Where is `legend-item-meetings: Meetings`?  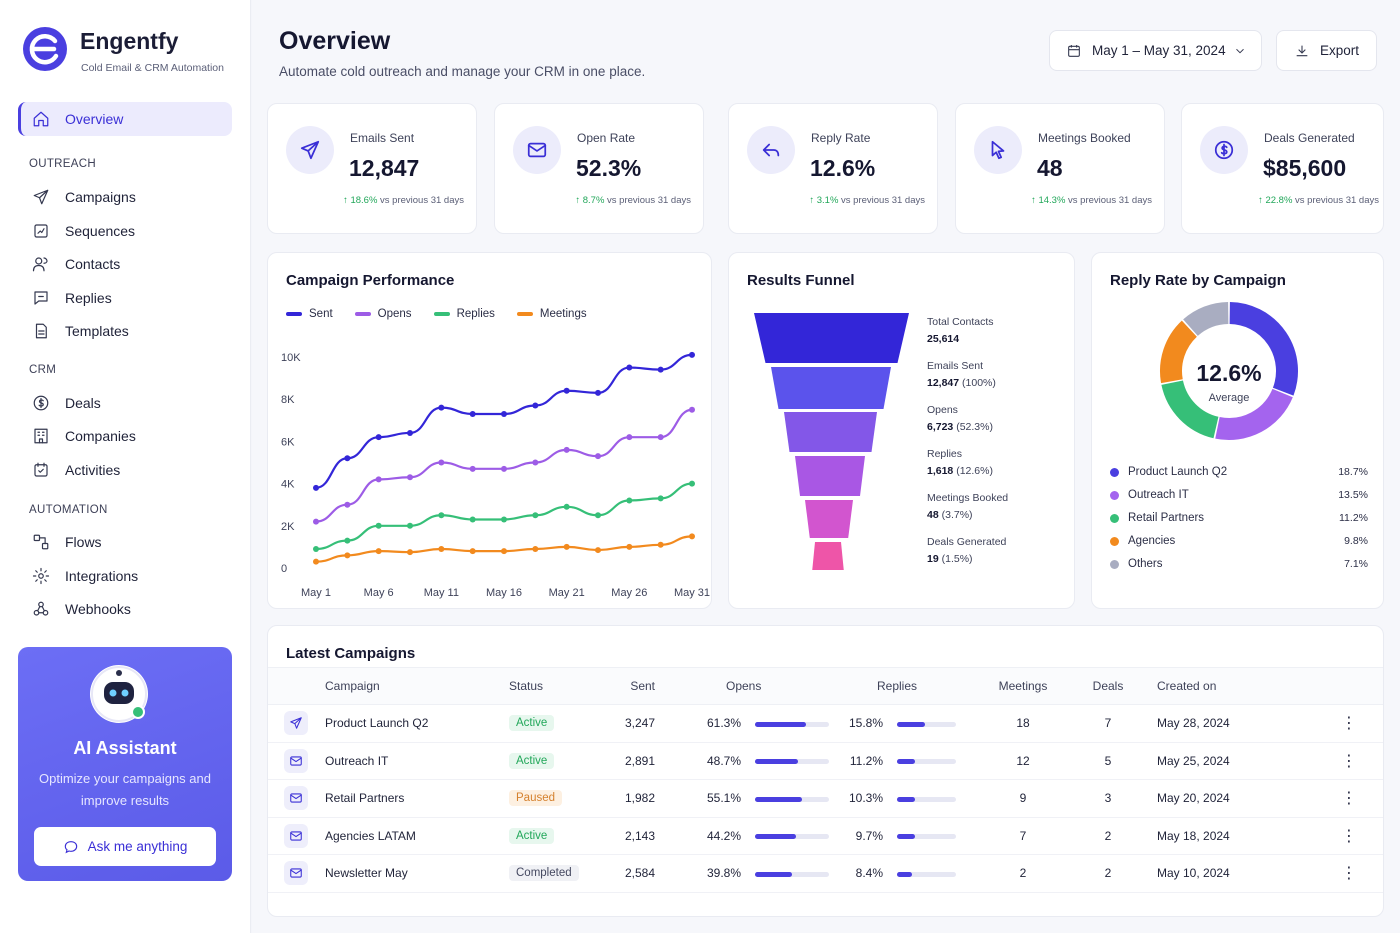 legend-item-meetings: Meetings is located at coordinates (551, 314).